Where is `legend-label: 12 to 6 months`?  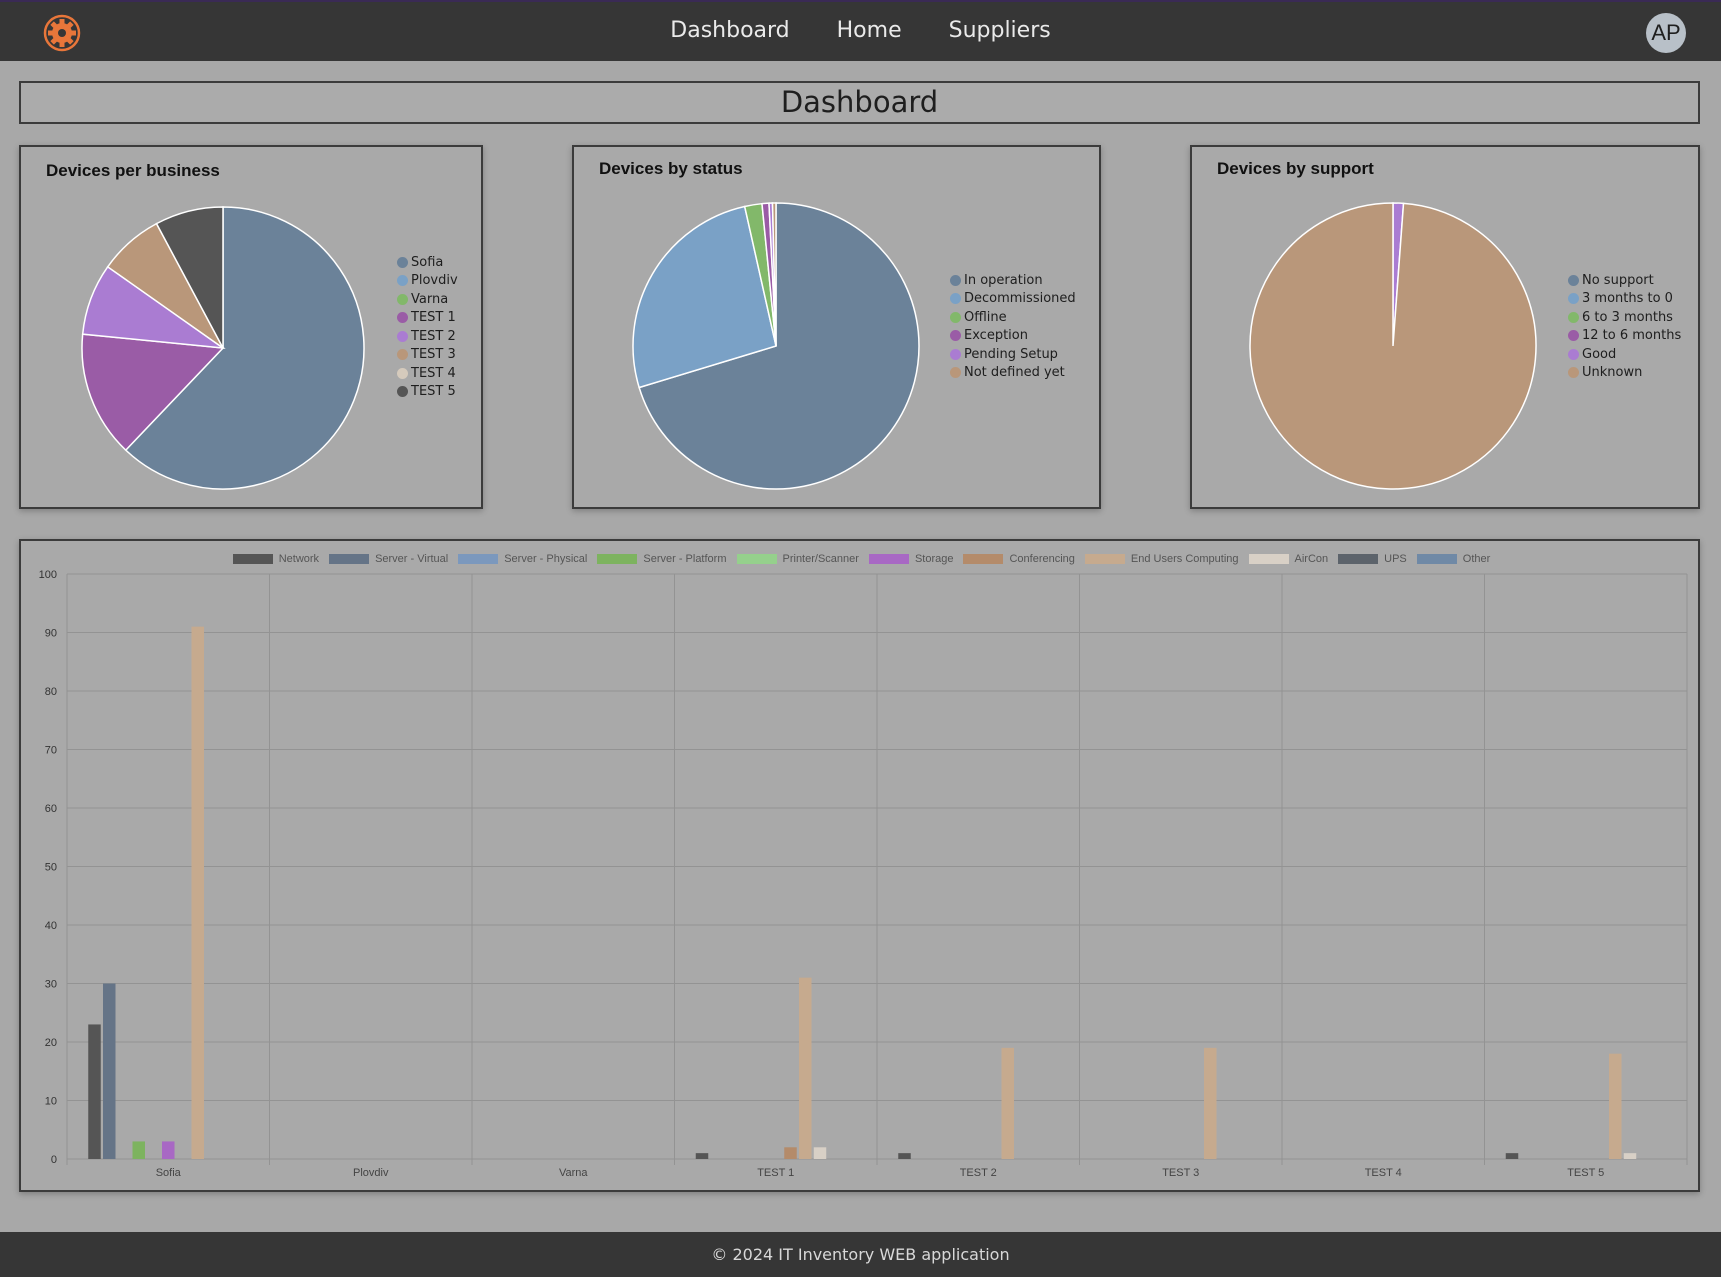 legend-label: 12 to 6 months is located at coordinates (1632, 336).